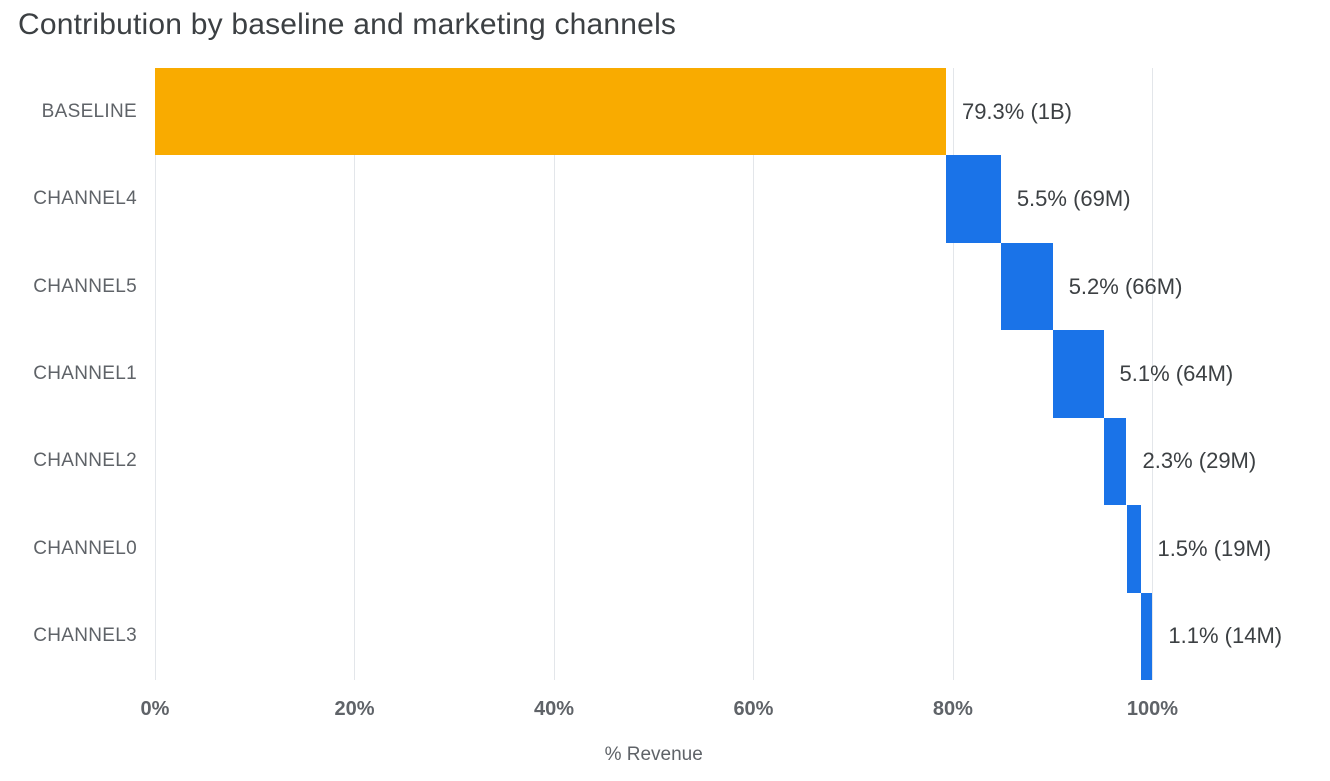 The height and width of the screenshot is (781, 1330). Describe the element at coordinates (354, 709) in the screenshot. I see `x-tick-label: 20%` at that location.